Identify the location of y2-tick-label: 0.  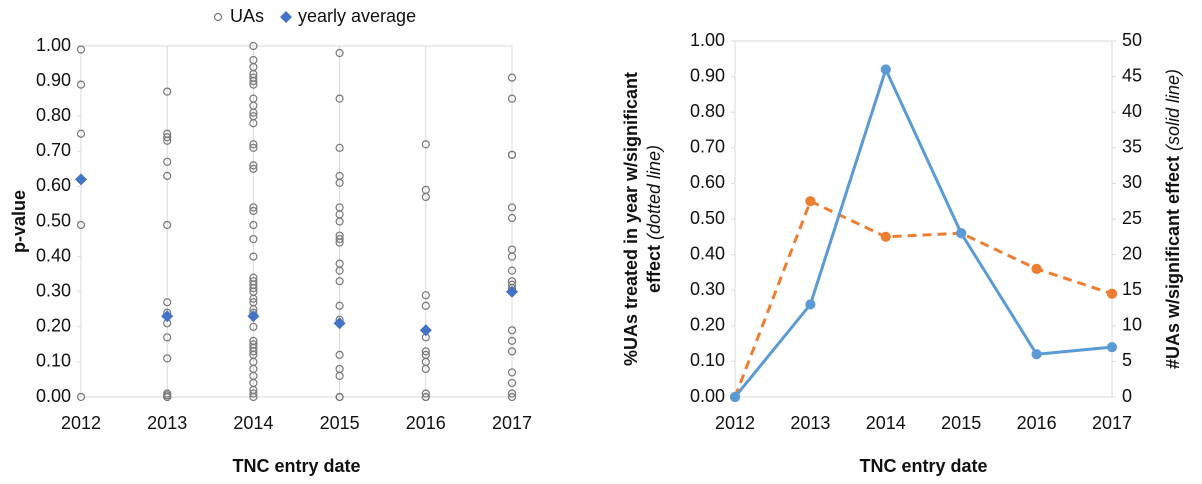
(1127, 396).